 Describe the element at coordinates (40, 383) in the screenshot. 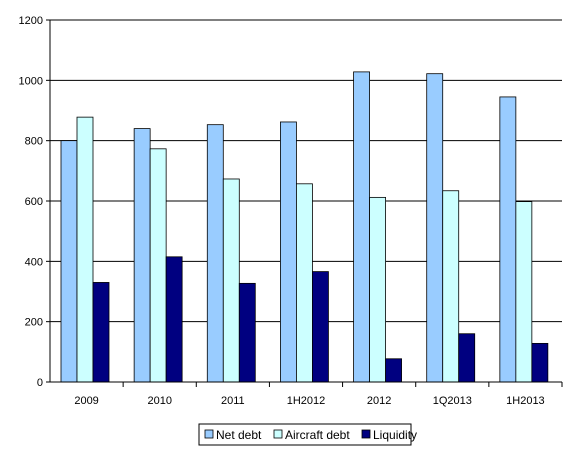

I see `y-tick-label: 0` at that location.